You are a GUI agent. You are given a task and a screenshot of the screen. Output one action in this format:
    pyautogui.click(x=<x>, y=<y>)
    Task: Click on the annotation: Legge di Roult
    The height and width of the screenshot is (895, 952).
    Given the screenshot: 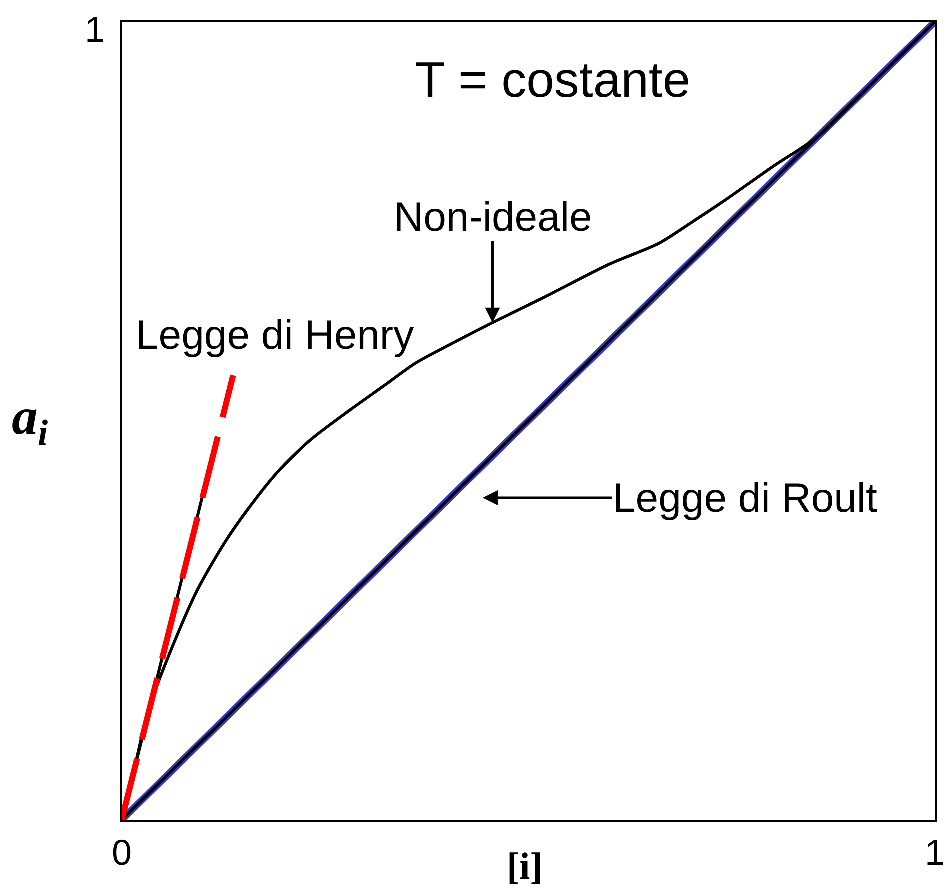 What is the action you would take?
    pyautogui.click(x=745, y=498)
    